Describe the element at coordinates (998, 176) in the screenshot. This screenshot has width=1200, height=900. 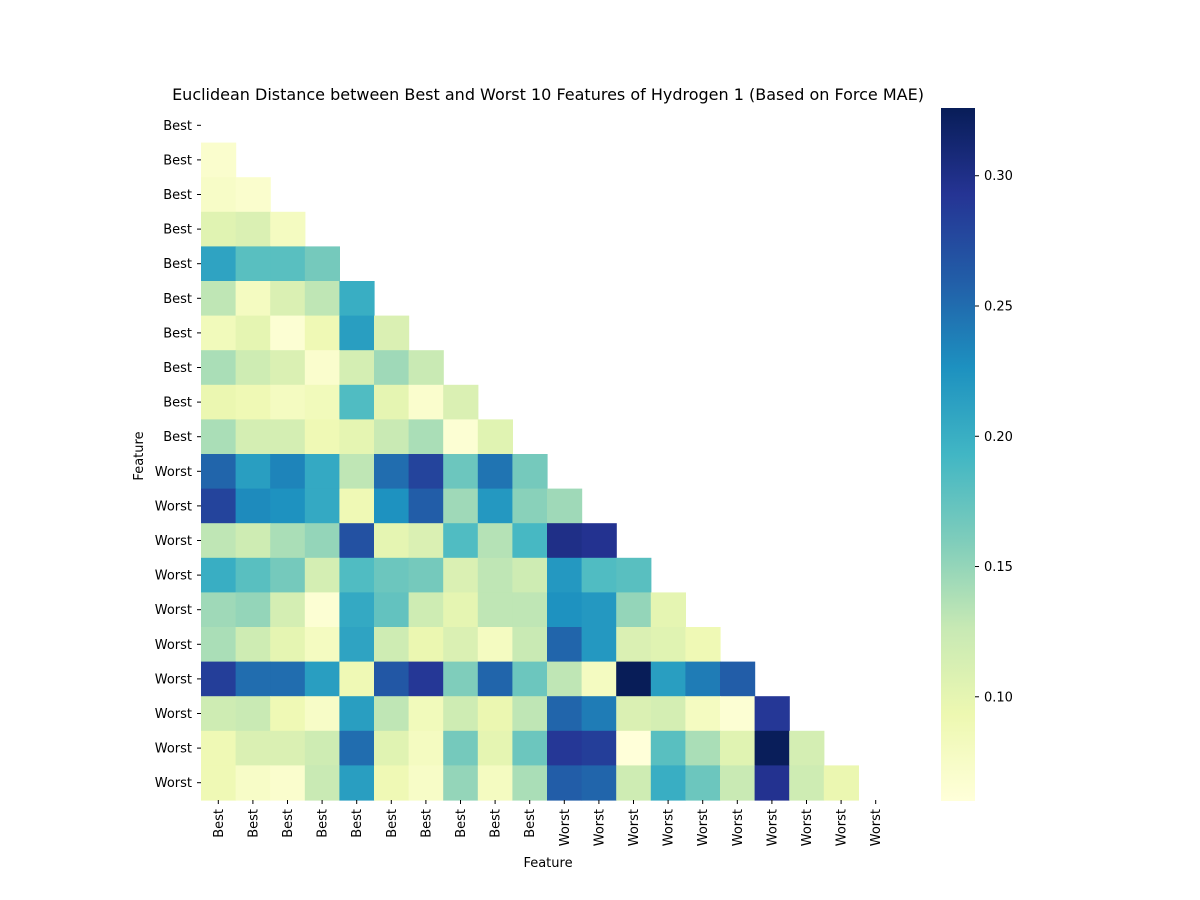
I see `colorbar-tick-label: 0.30` at that location.